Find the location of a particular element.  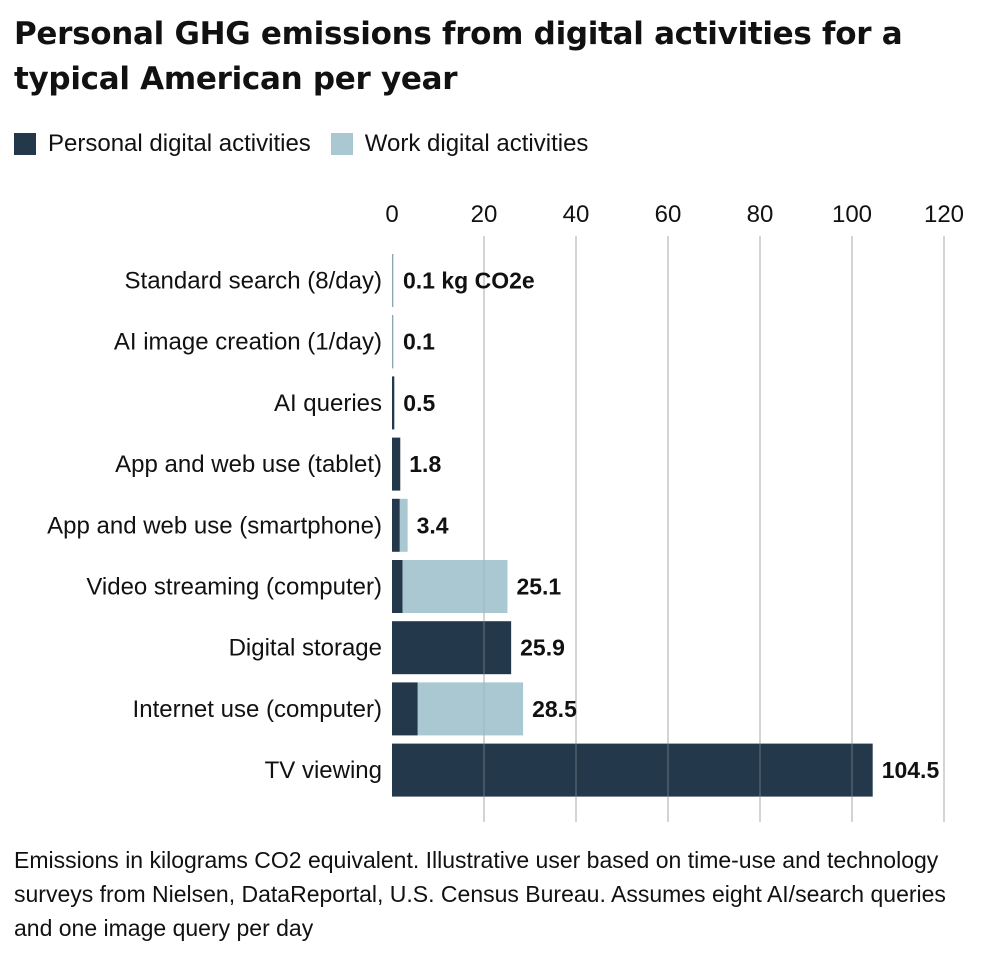

category-label: TV viewing is located at coordinates (323, 770).